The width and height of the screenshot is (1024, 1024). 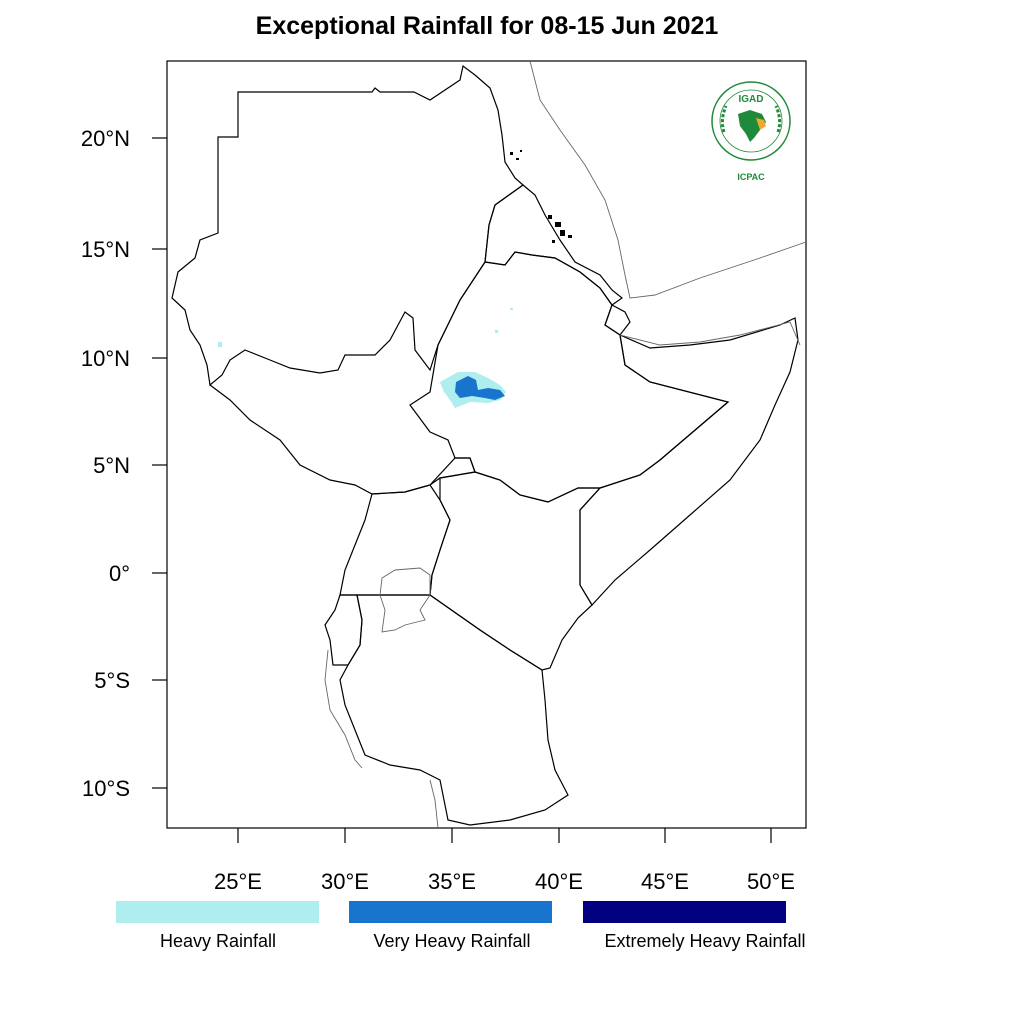 I want to click on lat-tick-label: 20°N, so click(x=105, y=138).